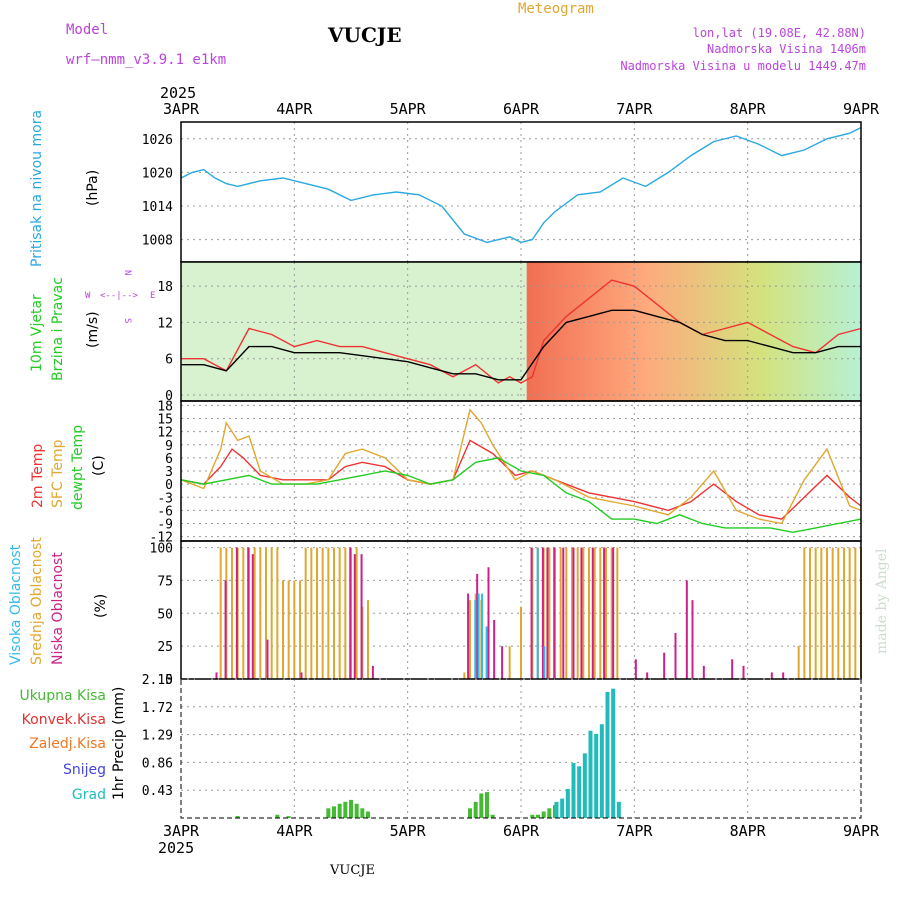 This screenshot has width=900, height=900. What do you see at coordinates (521, 831) in the screenshot?
I see `x-tick-label-bottom: 6APR` at bounding box center [521, 831].